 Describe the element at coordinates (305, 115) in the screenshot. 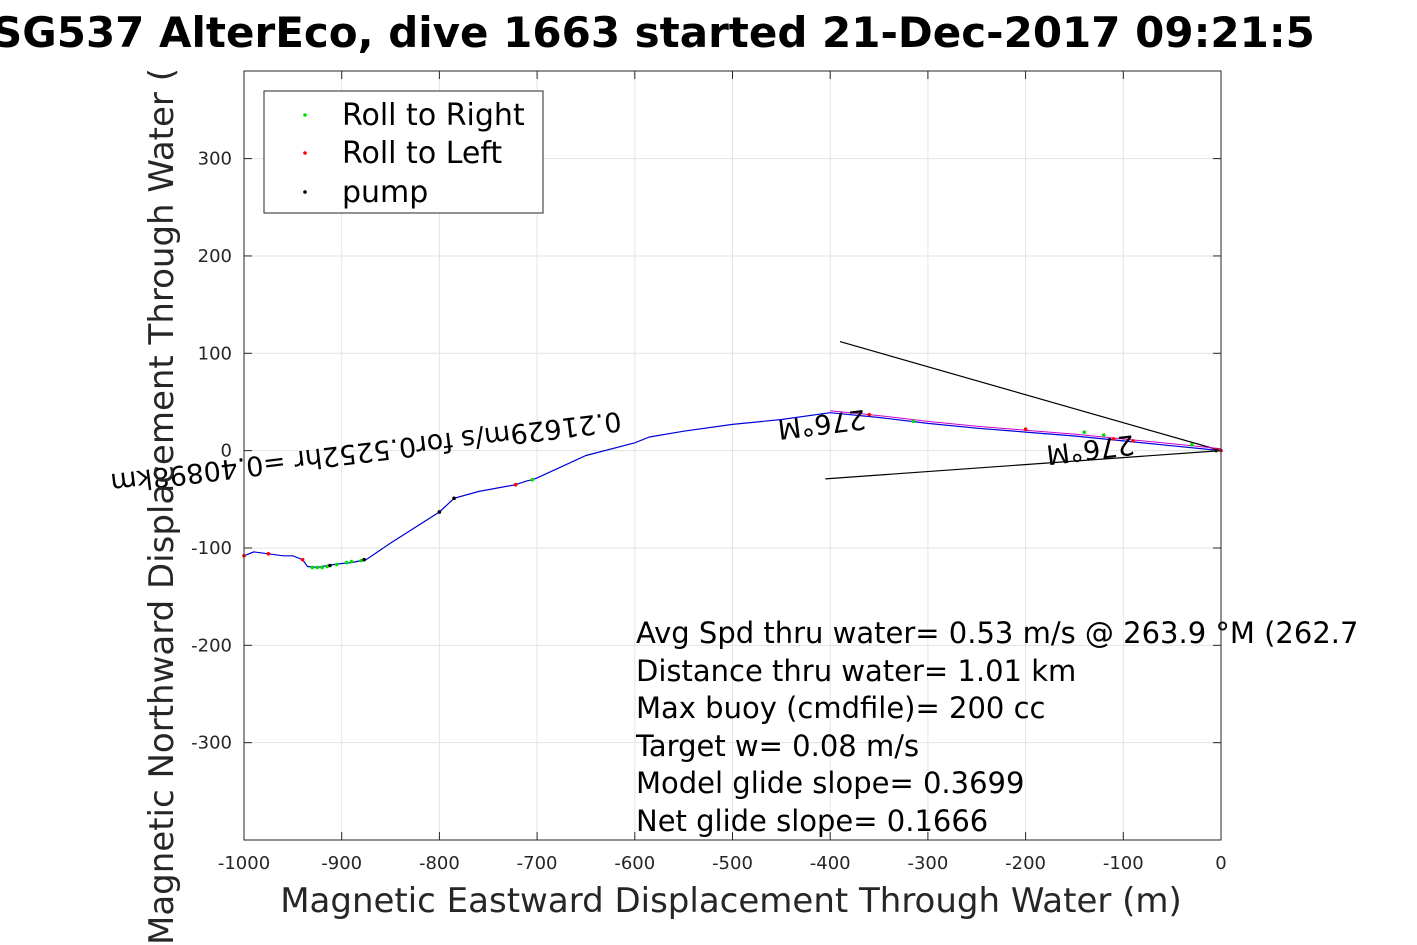

I see `legend-marker-roll-right` at that location.